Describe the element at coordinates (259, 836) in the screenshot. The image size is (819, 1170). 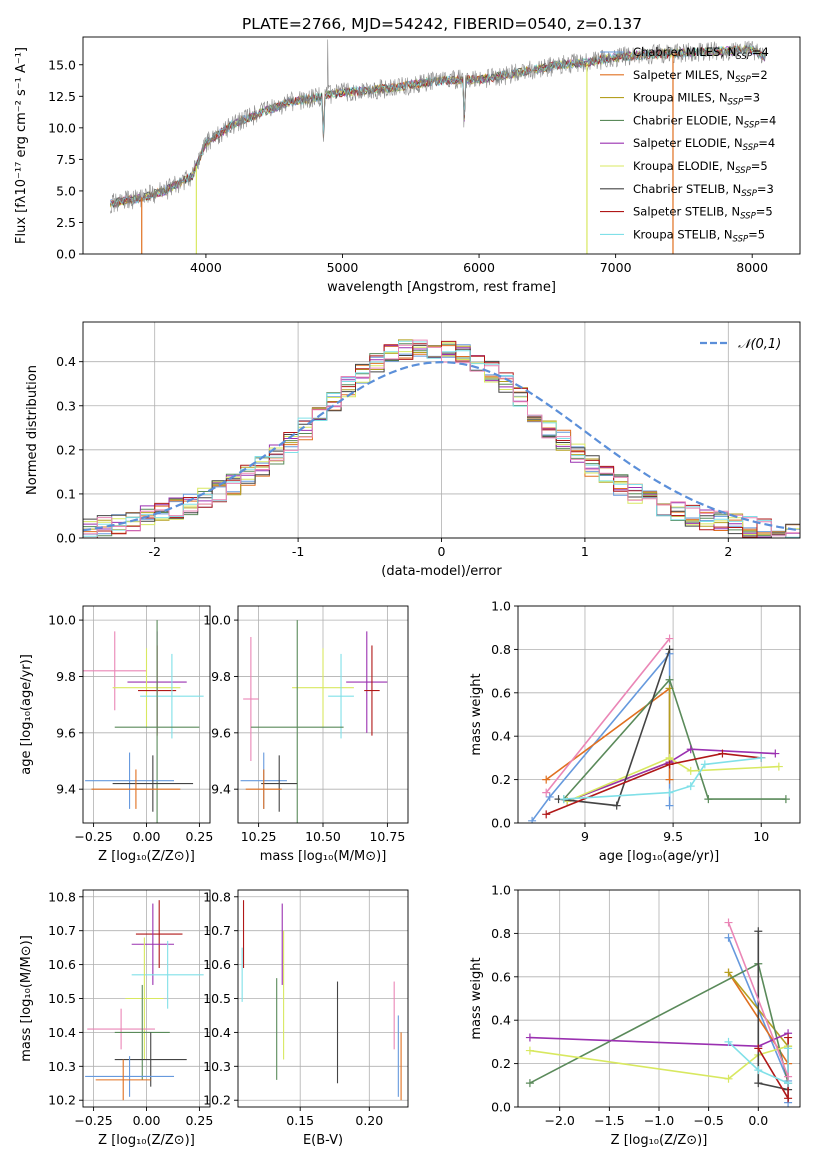
I see `x-tick-label: 10.25` at that location.